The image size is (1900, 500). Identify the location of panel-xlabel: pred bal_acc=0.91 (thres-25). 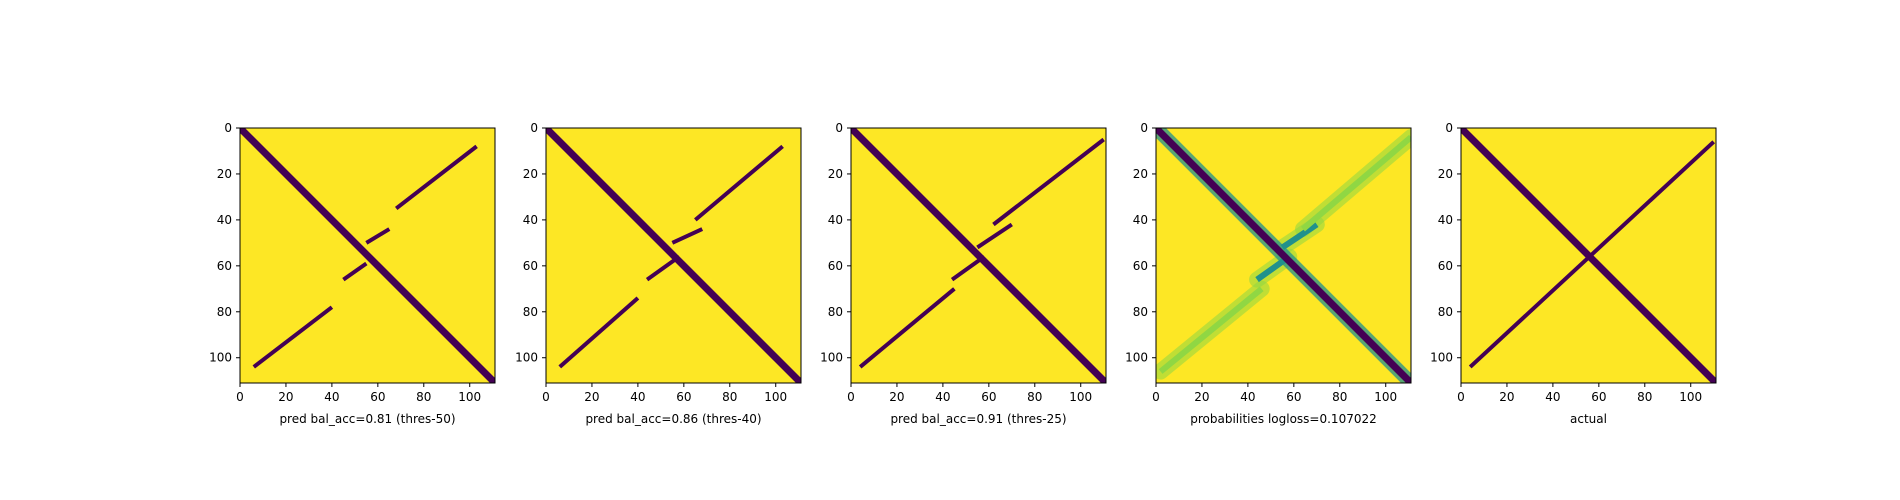
(978, 419).